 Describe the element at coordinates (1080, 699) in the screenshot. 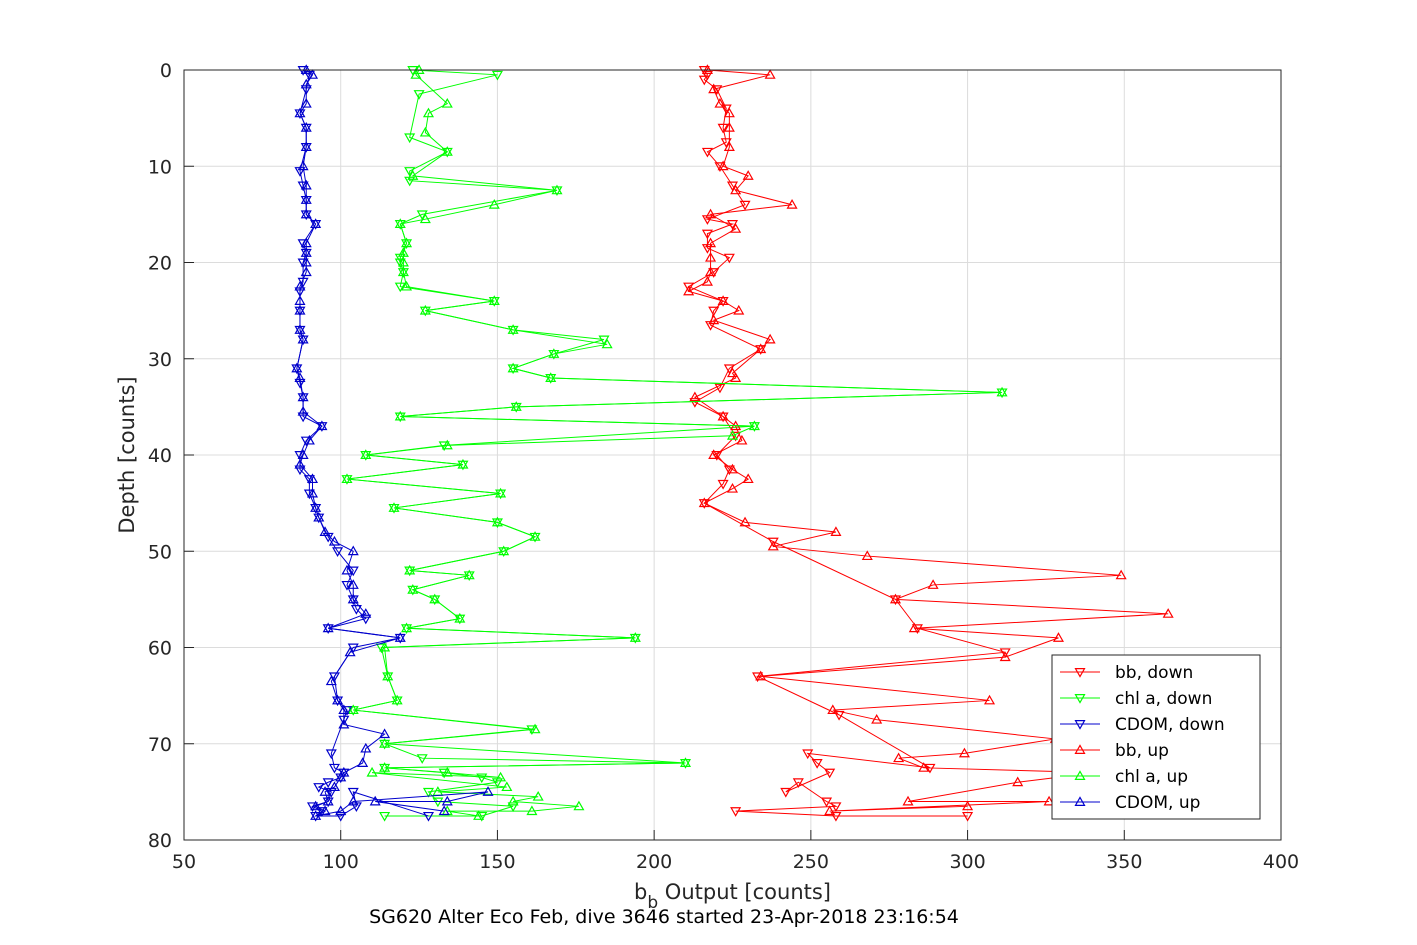

I see `legend-marker` at that location.